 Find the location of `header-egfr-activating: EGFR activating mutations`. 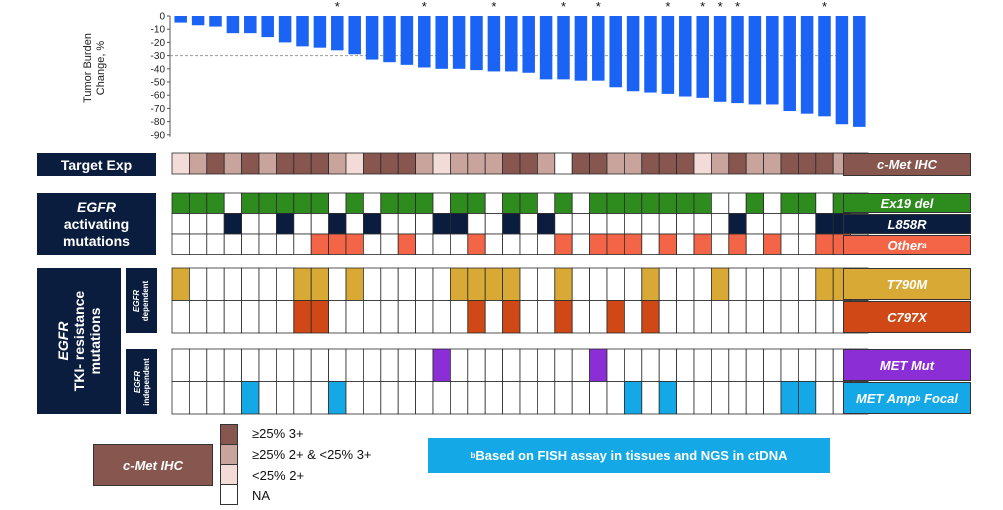

header-egfr-activating: EGFR activating mutations is located at coordinates (96, 224).